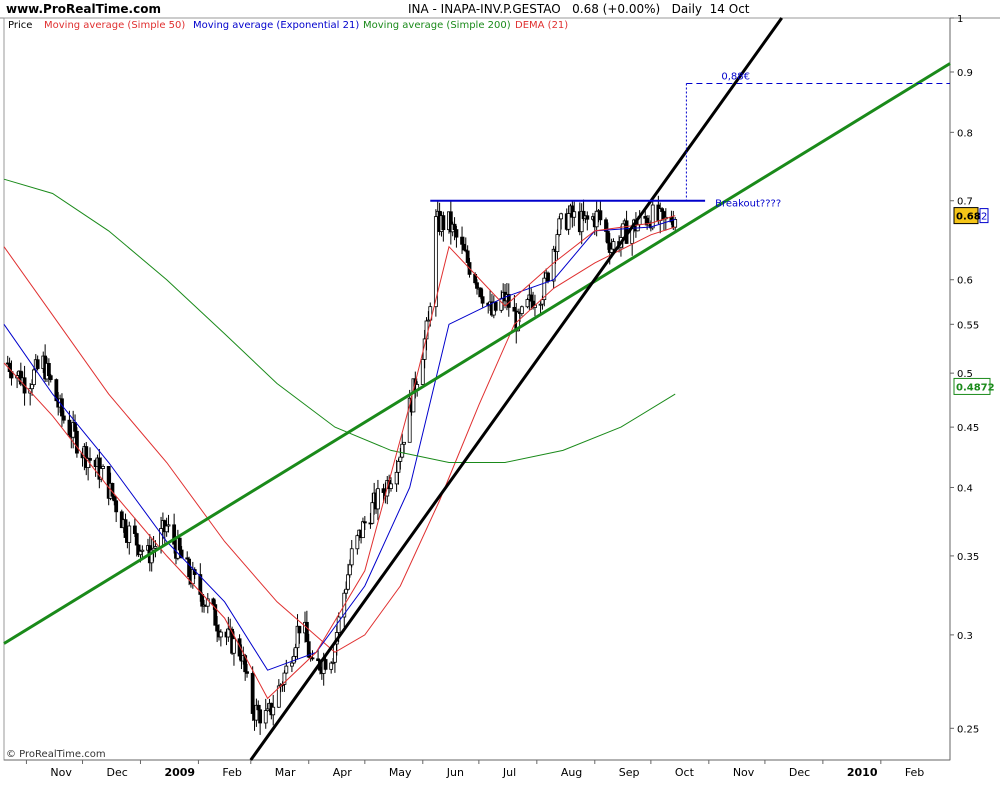 Image resolution: width=1000 pixels, height=800 pixels. Describe the element at coordinates (965, 488) in the screenshot. I see `y-tick-label: 0.4` at that location.